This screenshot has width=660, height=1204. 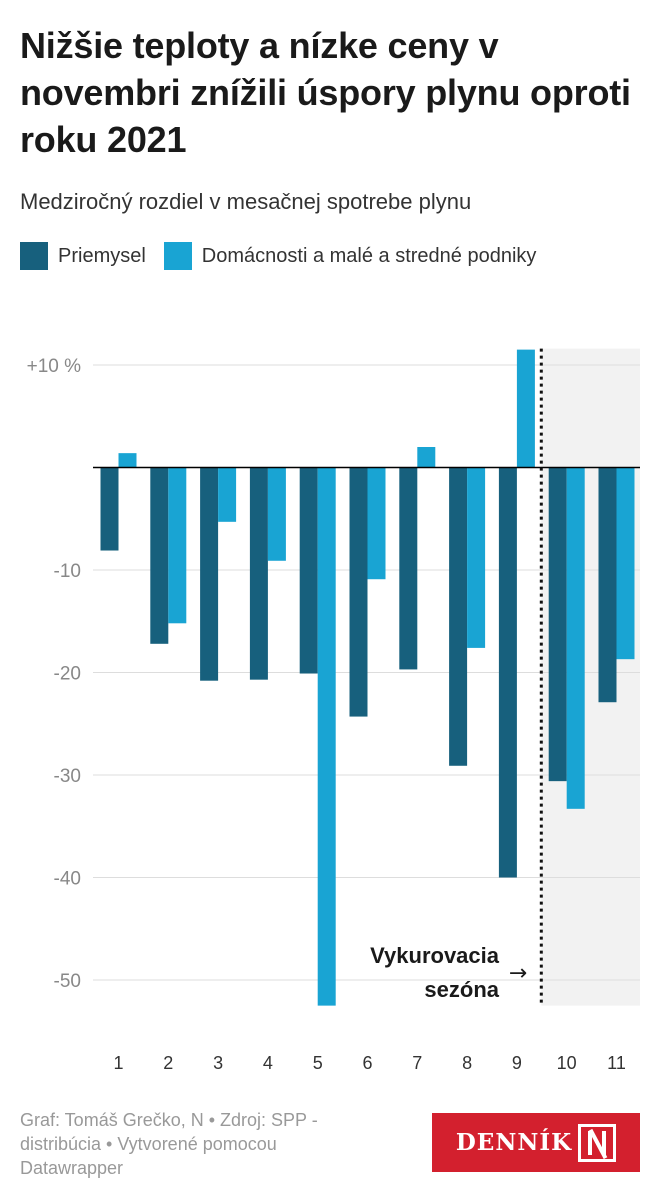 What do you see at coordinates (518, 973) in the screenshot?
I see `annotation-arrow-icon: →` at bounding box center [518, 973].